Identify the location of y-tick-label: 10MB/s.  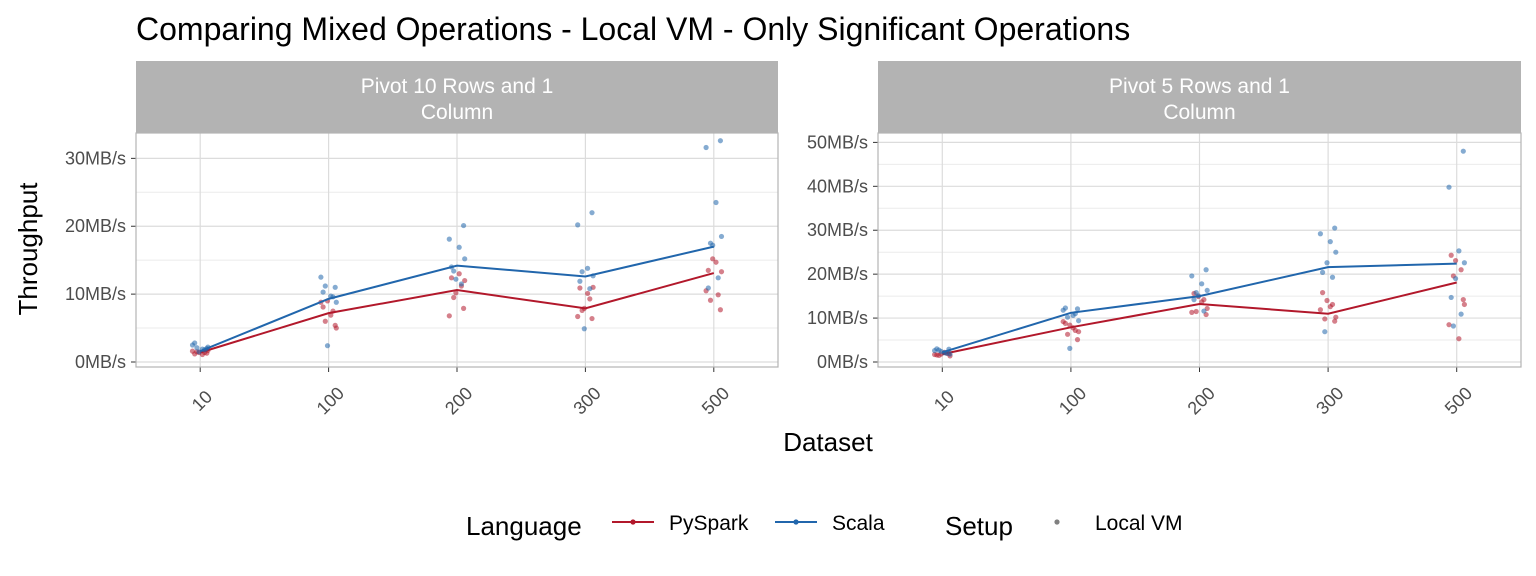
(837, 318).